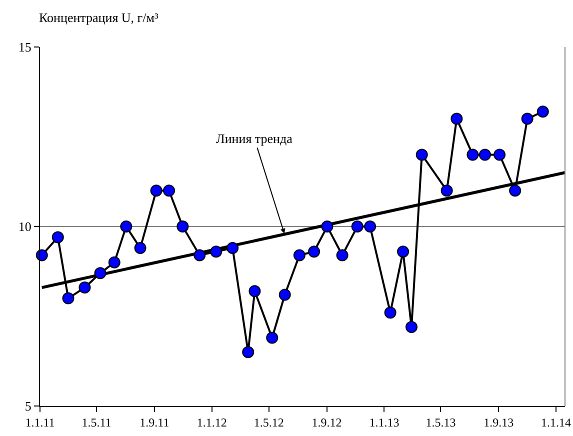  Describe the element at coordinates (269, 422) in the screenshot. I see `x-tick-label: 1.5.12` at that location.